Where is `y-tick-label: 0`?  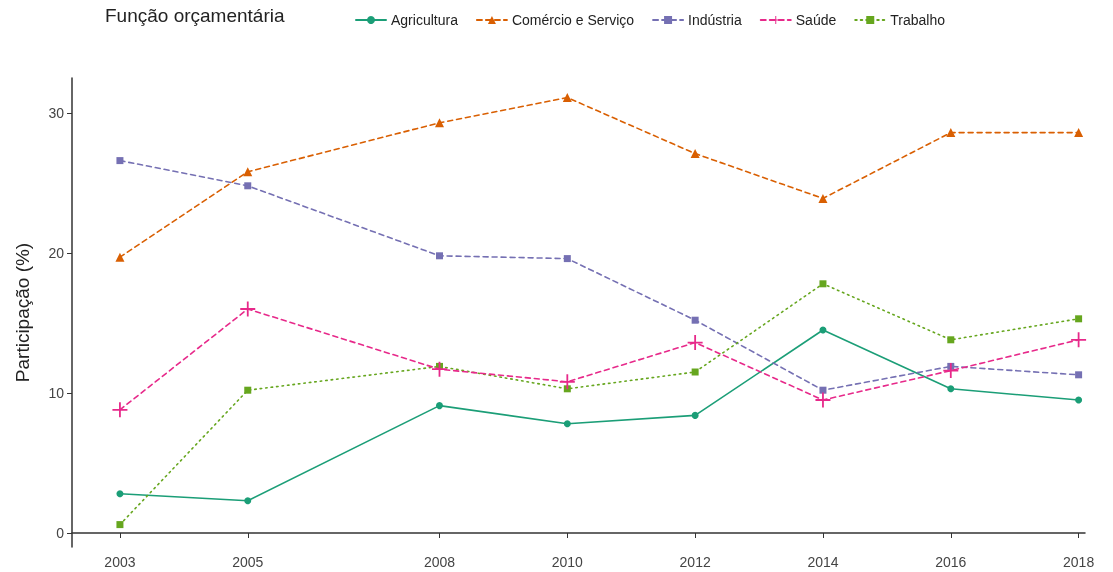 y-tick-label: 0 is located at coordinates (60, 533).